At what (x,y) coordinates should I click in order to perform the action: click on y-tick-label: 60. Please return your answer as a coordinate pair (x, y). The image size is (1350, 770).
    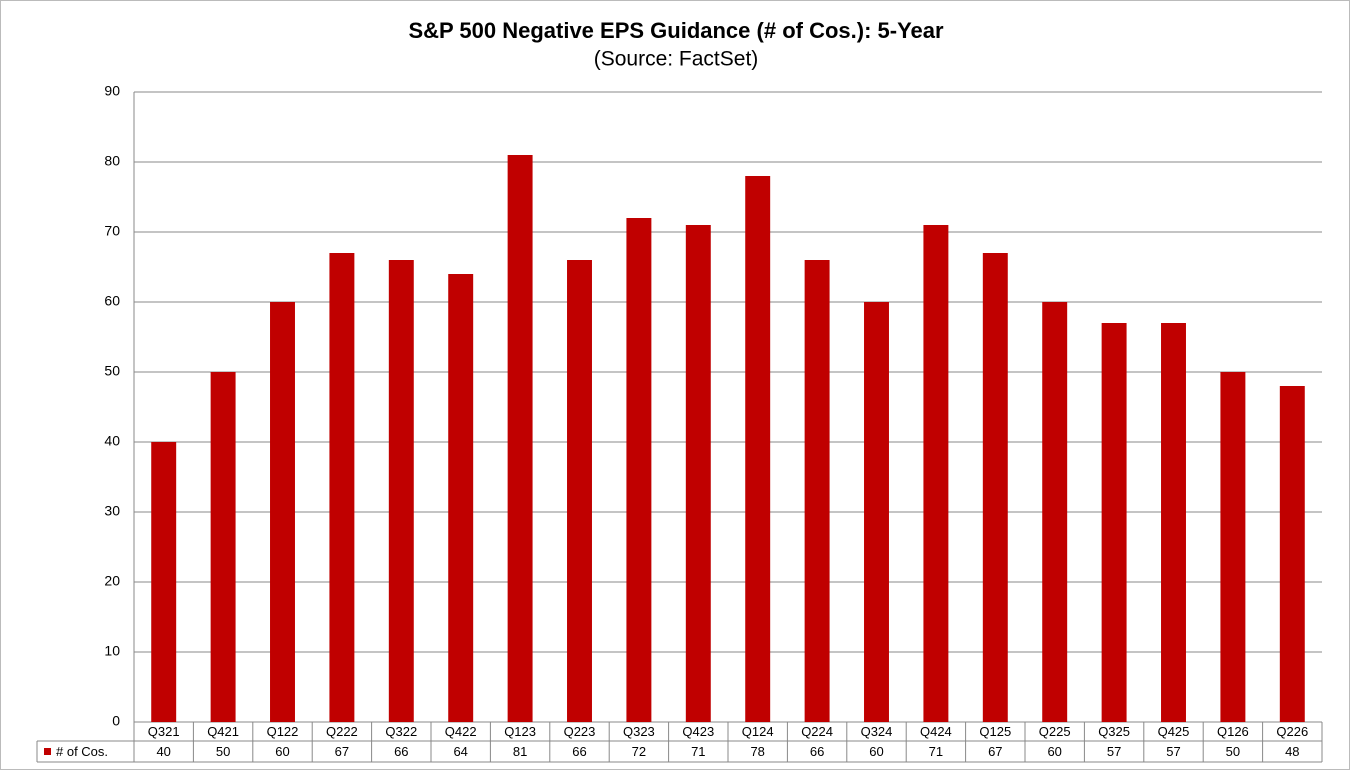
    Looking at the image, I should click on (112, 301).